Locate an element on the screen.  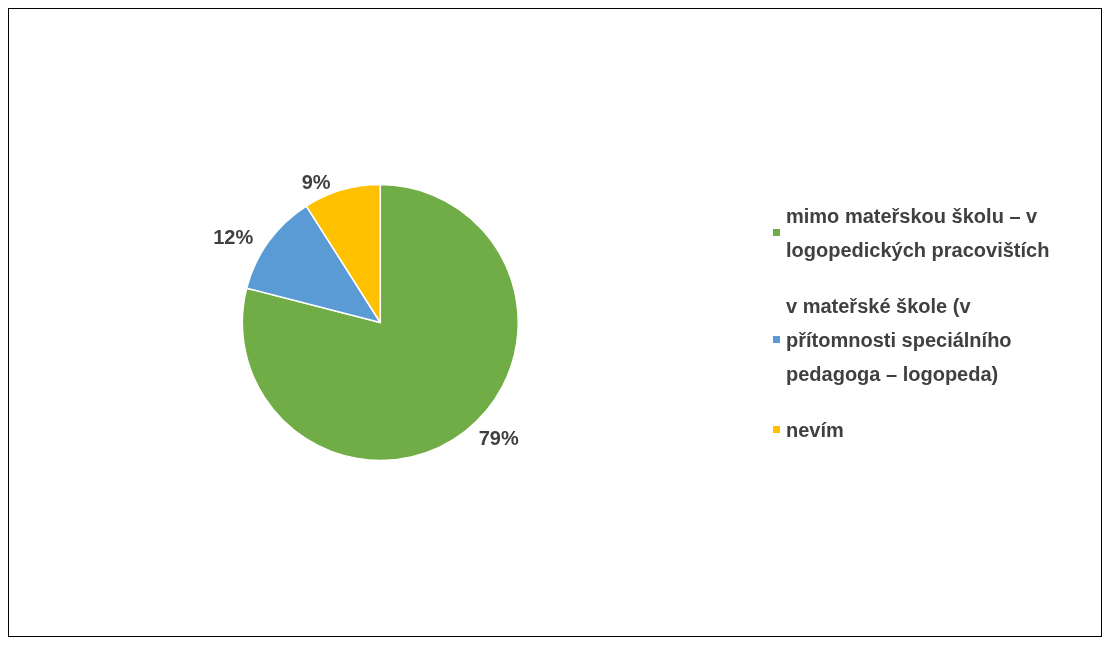
data-label: 12% is located at coordinates (233, 236).